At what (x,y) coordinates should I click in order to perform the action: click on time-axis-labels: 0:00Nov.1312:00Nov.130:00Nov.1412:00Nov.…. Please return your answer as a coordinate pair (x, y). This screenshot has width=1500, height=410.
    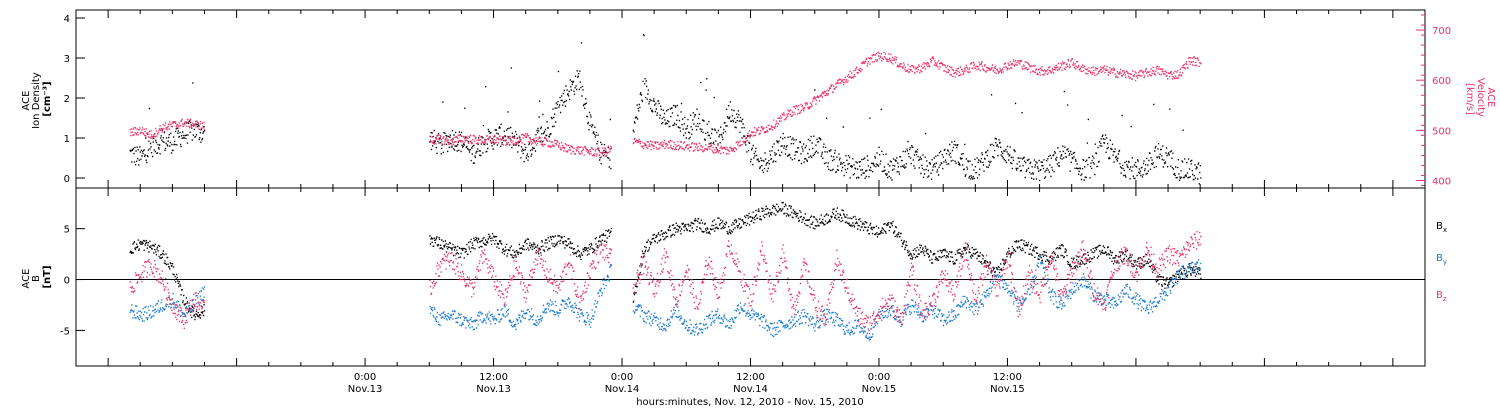
    Looking at the image, I should click on (686, 383).